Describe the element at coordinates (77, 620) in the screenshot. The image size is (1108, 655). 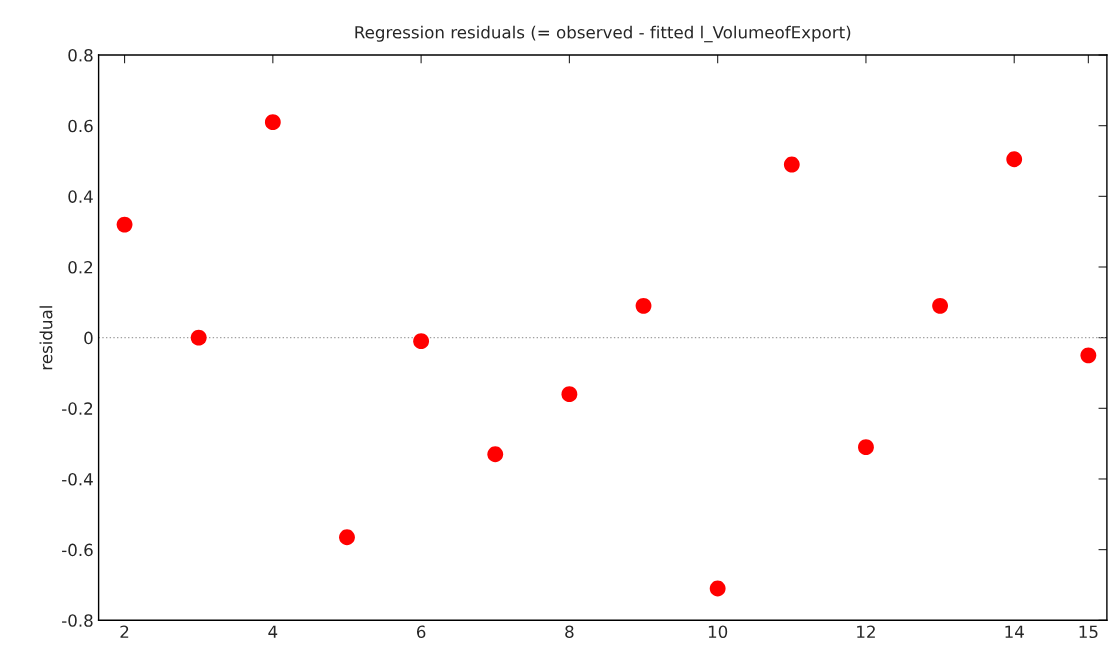
I see `y-tick-label: -0.8` at that location.